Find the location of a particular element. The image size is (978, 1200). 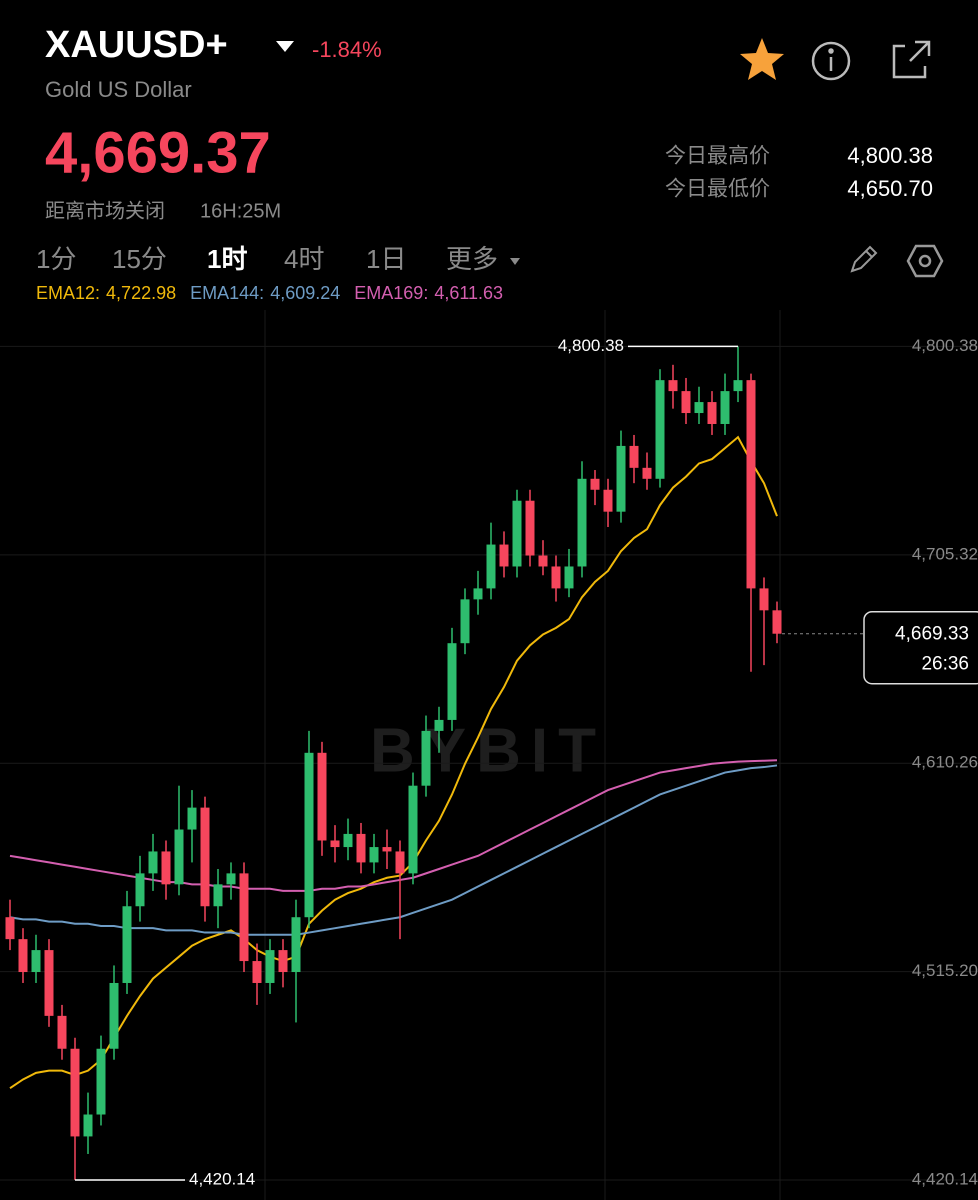

countdown: 26:36 is located at coordinates (945, 664).